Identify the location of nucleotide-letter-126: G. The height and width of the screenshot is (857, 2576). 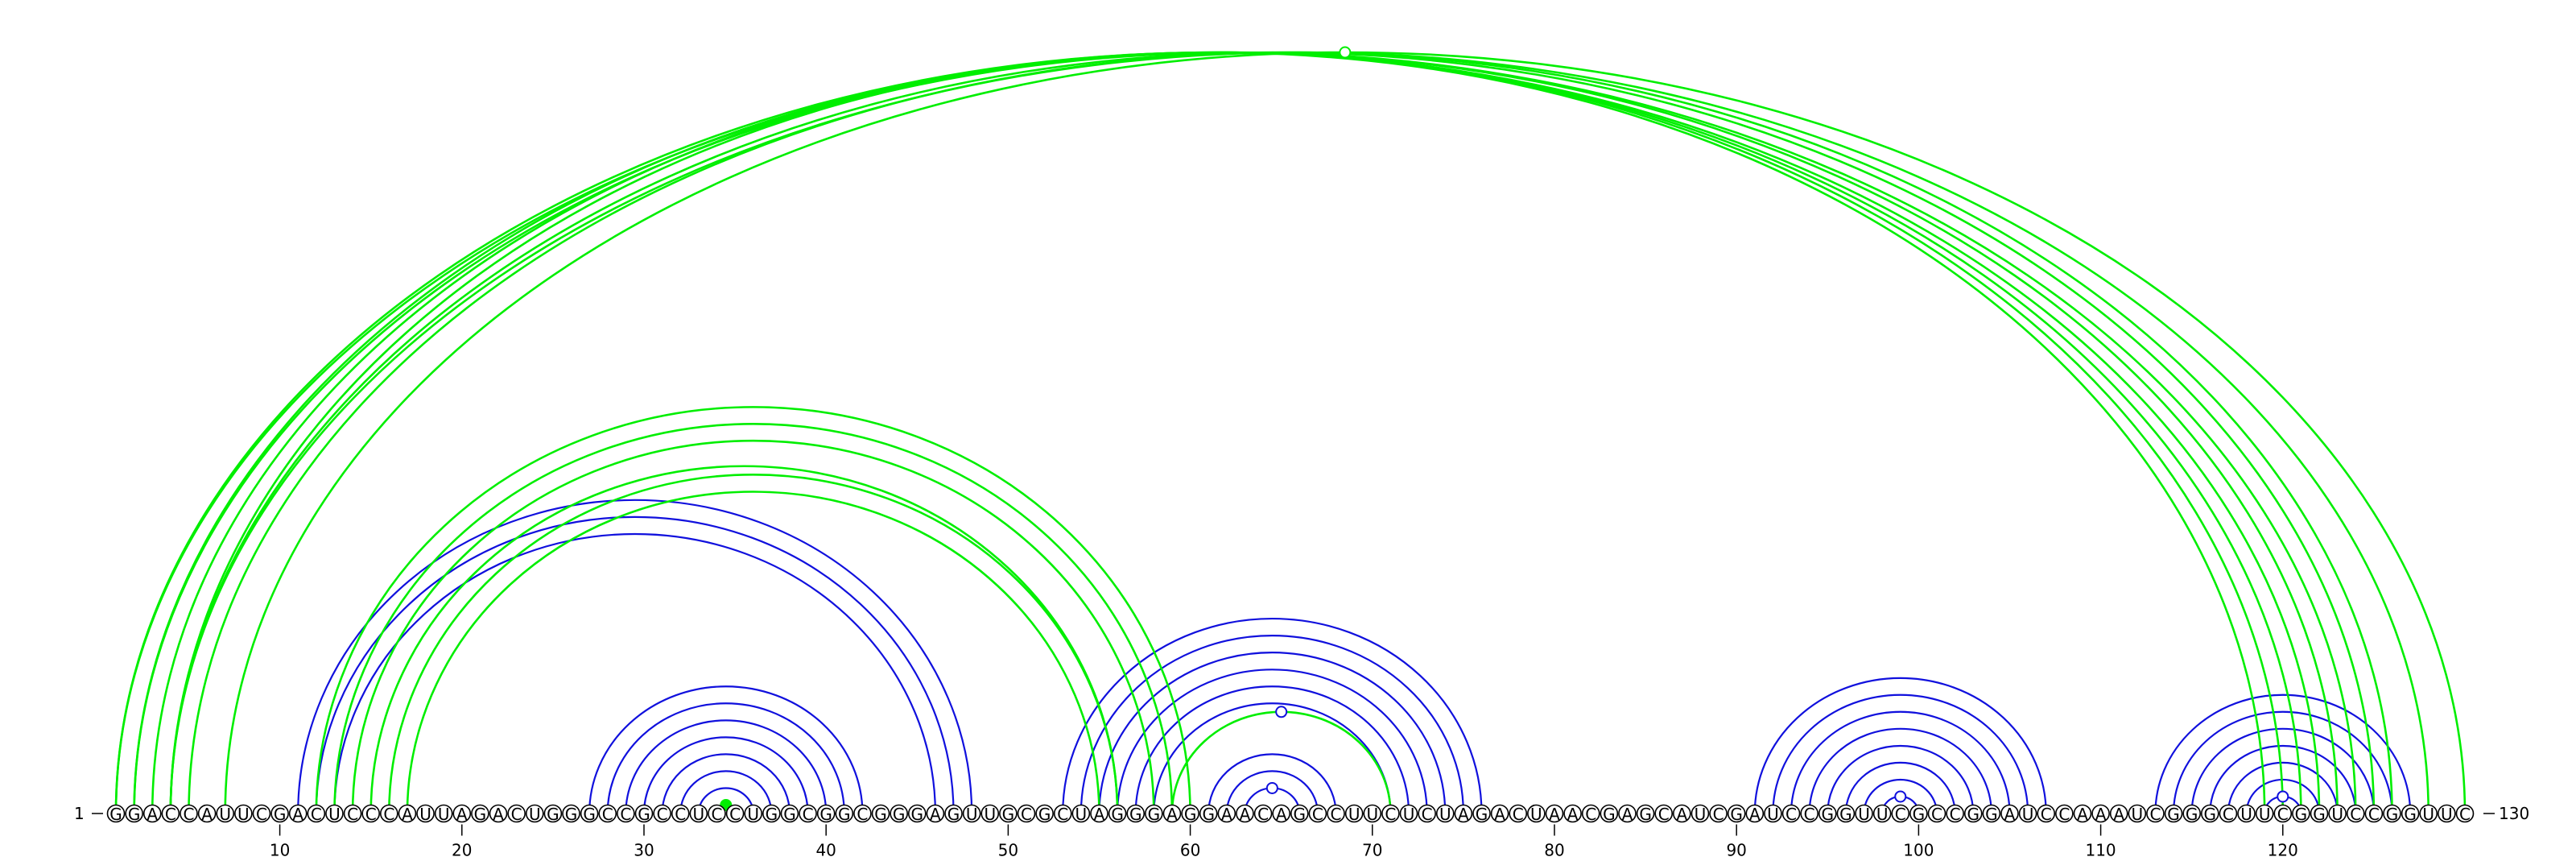
(2392, 814).